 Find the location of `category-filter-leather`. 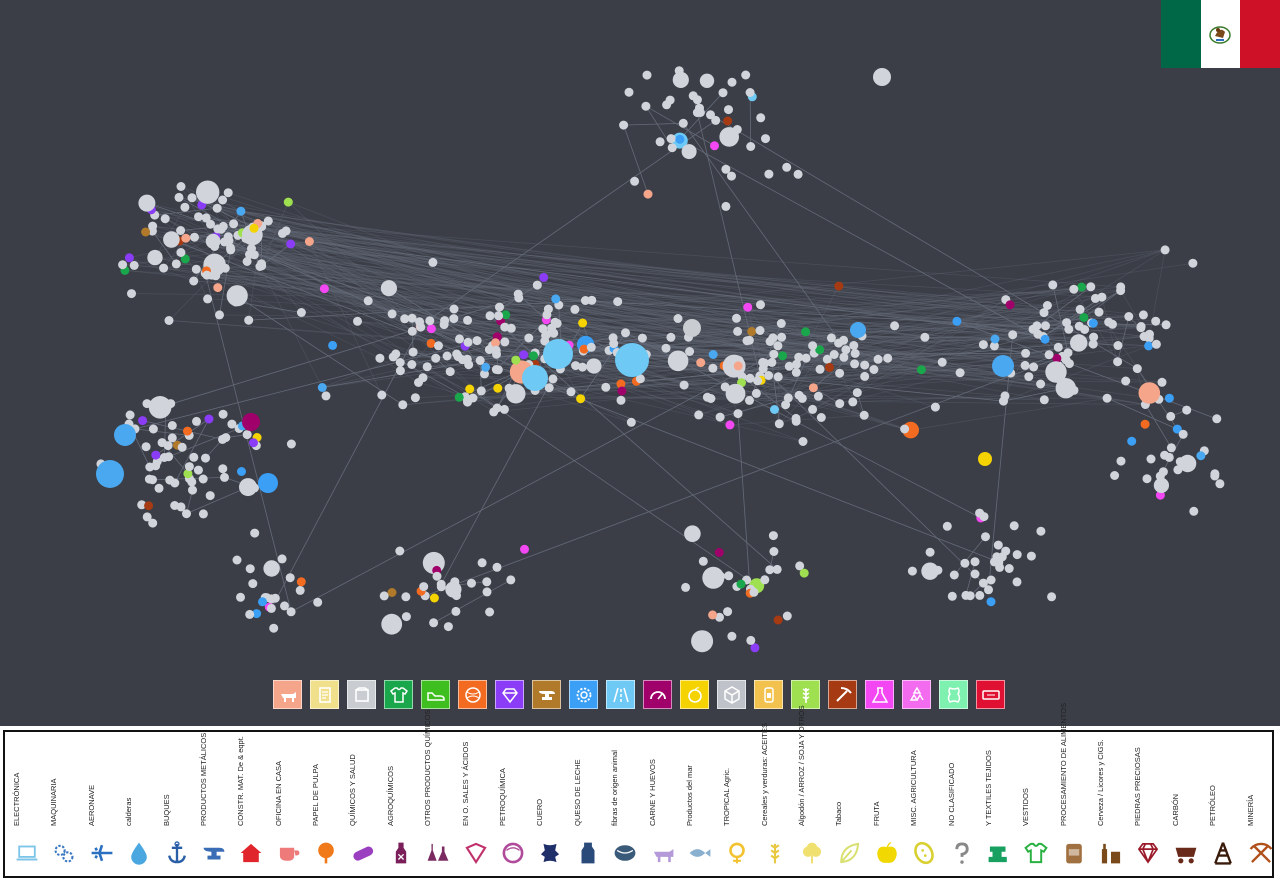

category-filter-leather is located at coordinates (953, 694).